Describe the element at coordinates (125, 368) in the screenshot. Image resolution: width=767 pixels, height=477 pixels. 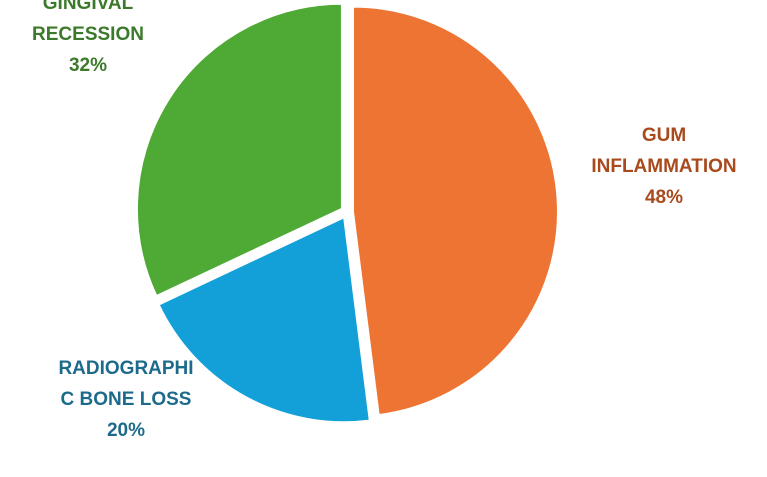
I see `slice-category-label: RADIOGRAPHI` at that location.